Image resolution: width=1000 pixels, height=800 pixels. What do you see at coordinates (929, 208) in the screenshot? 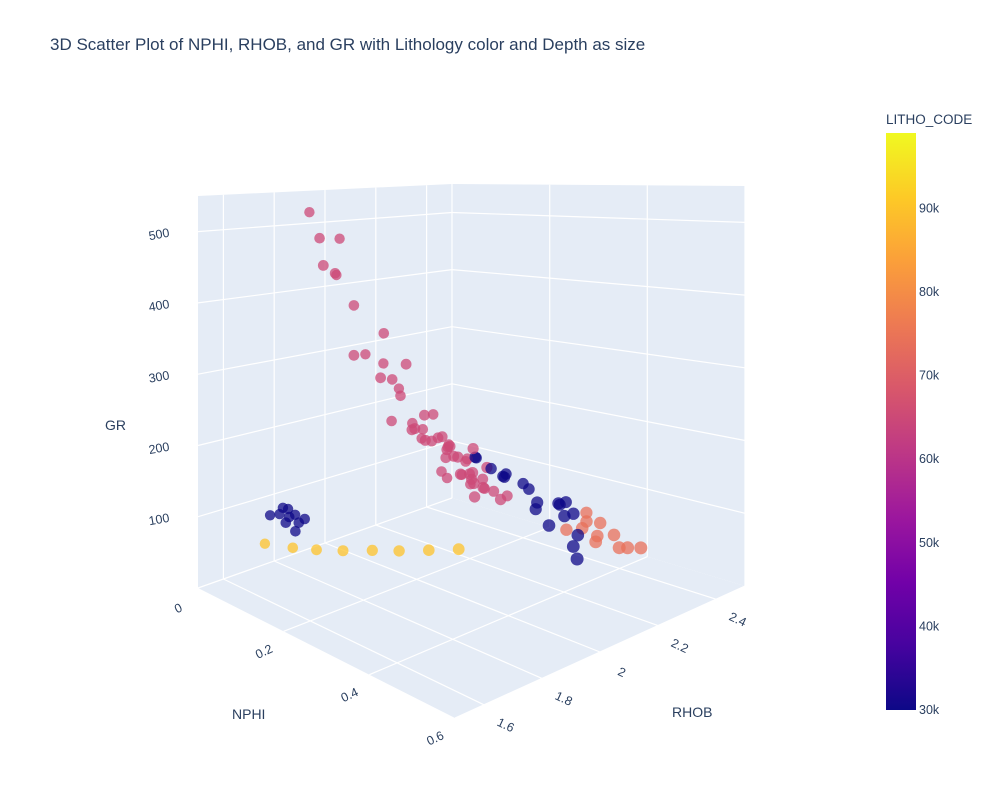
I see `colorbar-tick-label: 90k` at bounding box center [929, 208].